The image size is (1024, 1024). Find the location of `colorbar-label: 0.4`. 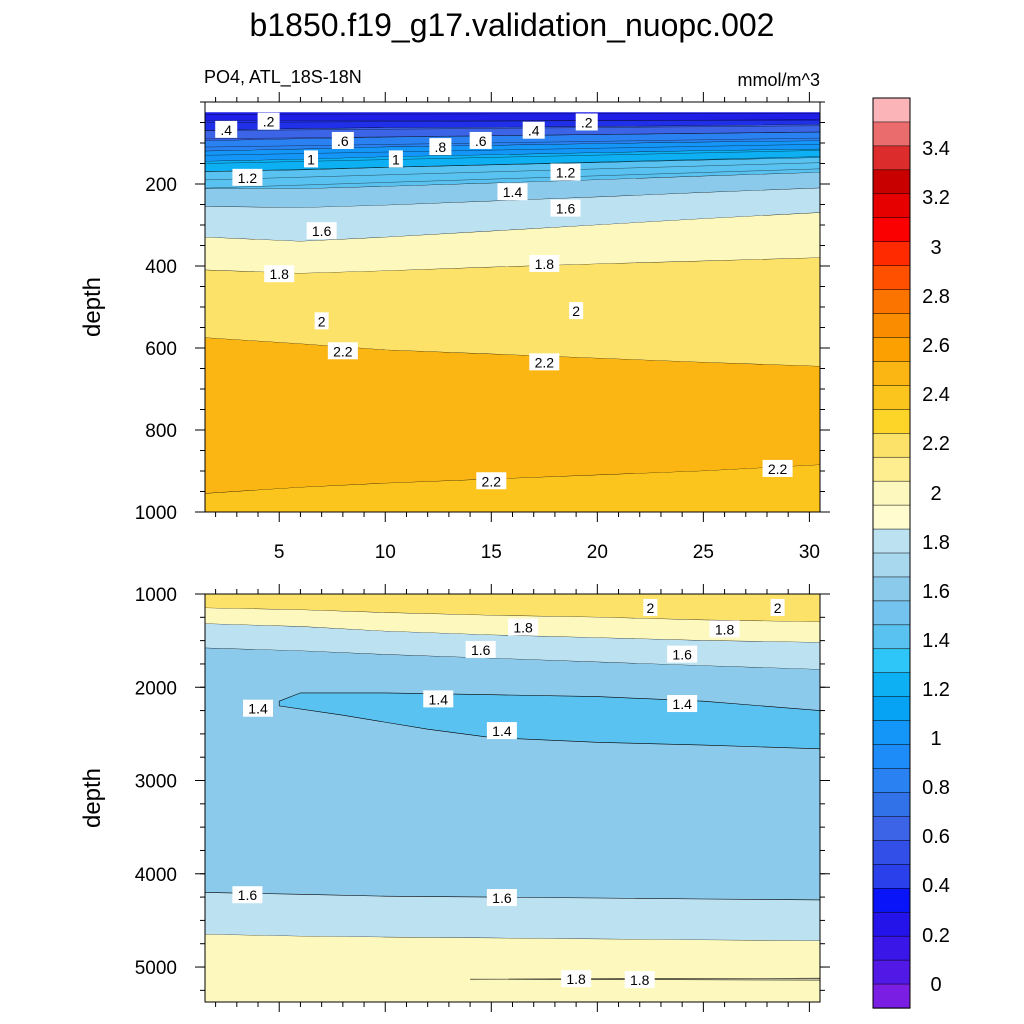

colorbar-label: 0.4 is located at coordinates (936, 886).